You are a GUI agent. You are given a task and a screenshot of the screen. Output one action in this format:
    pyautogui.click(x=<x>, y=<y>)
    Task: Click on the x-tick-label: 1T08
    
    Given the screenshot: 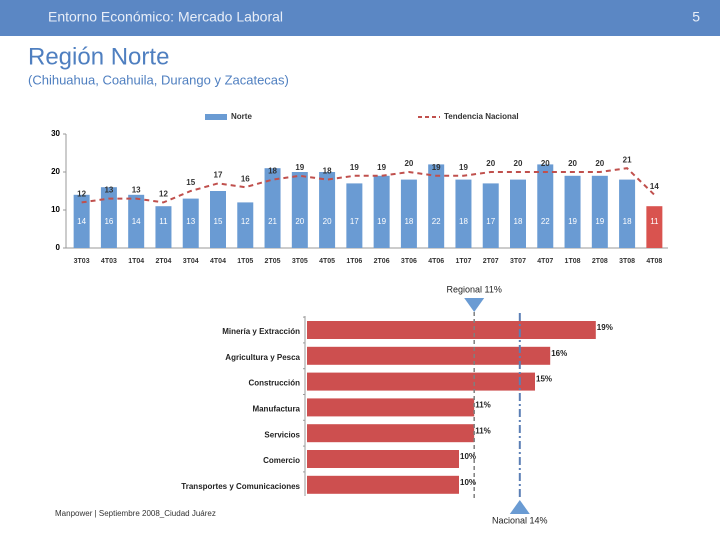 What is the action you would take?
    pyautogui.click(x=573, y=261)
    